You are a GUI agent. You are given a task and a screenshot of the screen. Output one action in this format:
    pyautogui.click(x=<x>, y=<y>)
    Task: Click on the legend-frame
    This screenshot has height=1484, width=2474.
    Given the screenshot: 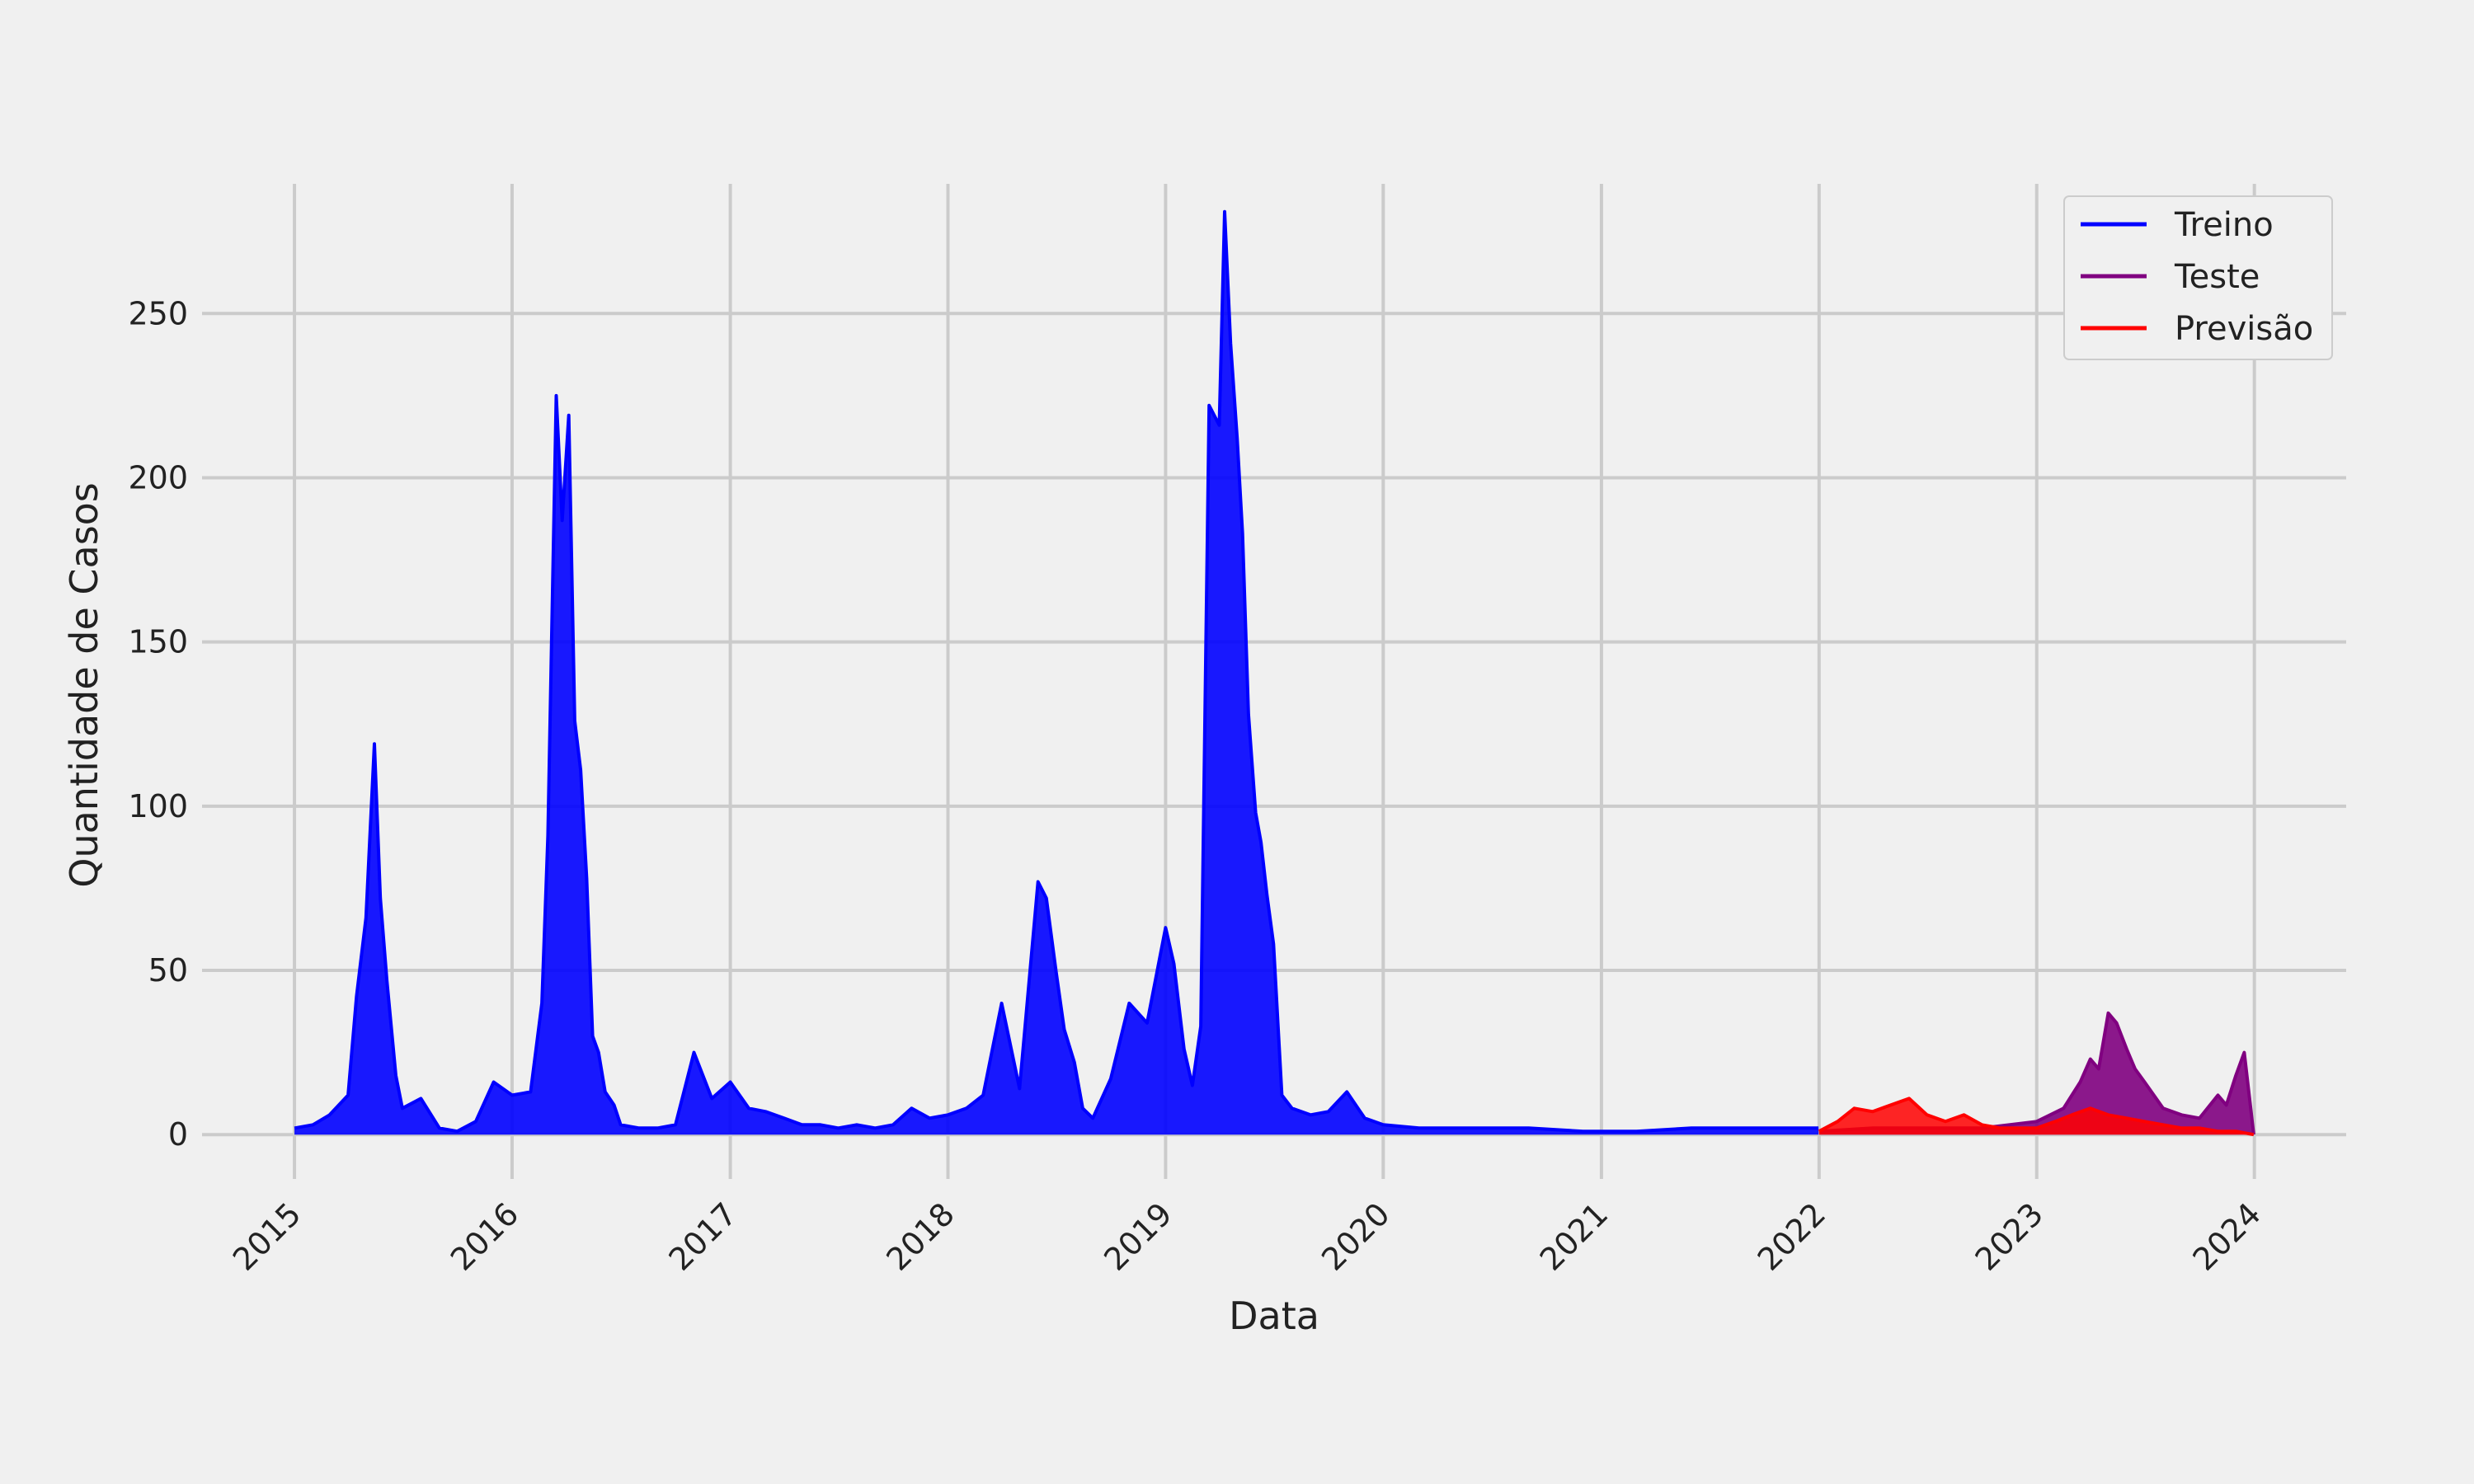 What is the action you would take?
    pyautogui.click(x=2198, y=277)
    